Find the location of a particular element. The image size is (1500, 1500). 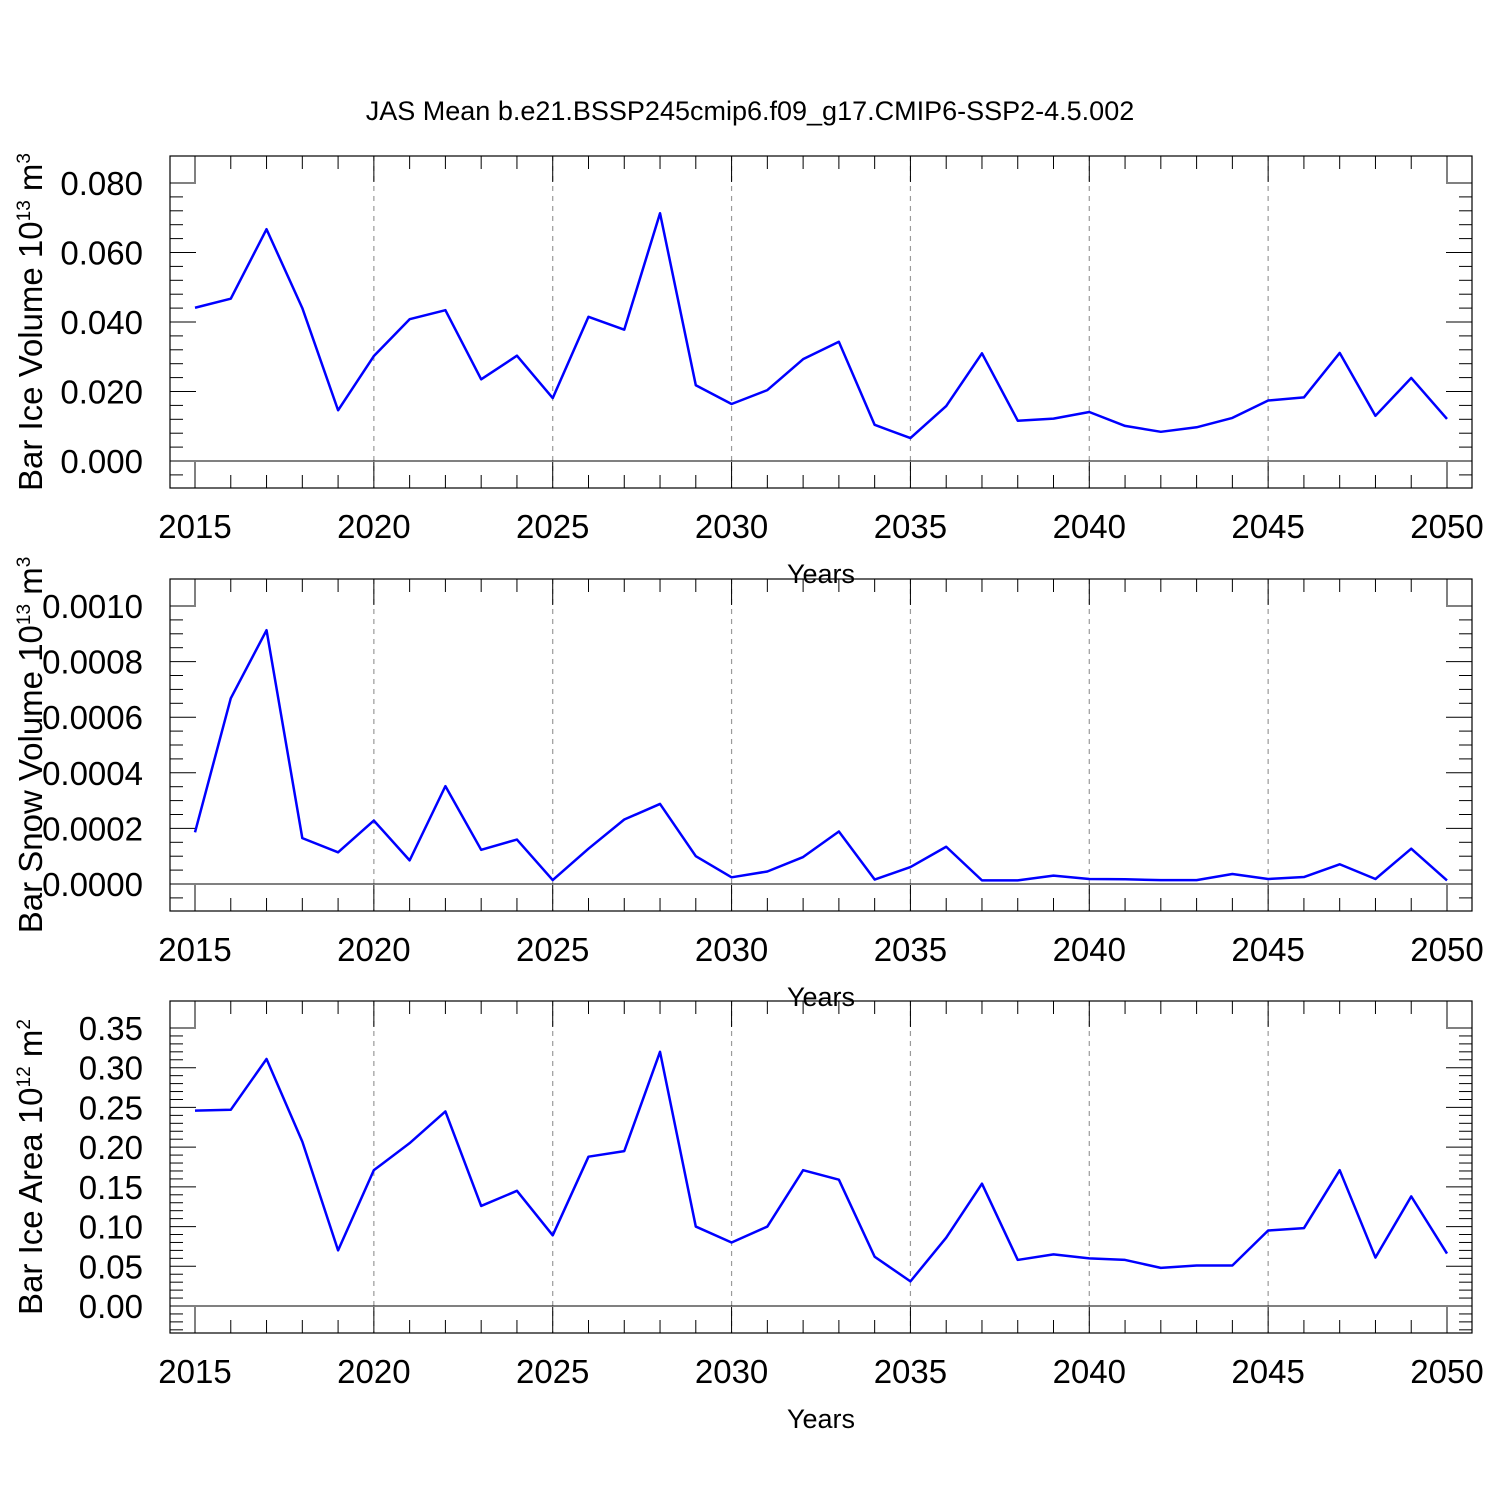

y-tick-label: 0.020 is located at coordinates (101, 392).